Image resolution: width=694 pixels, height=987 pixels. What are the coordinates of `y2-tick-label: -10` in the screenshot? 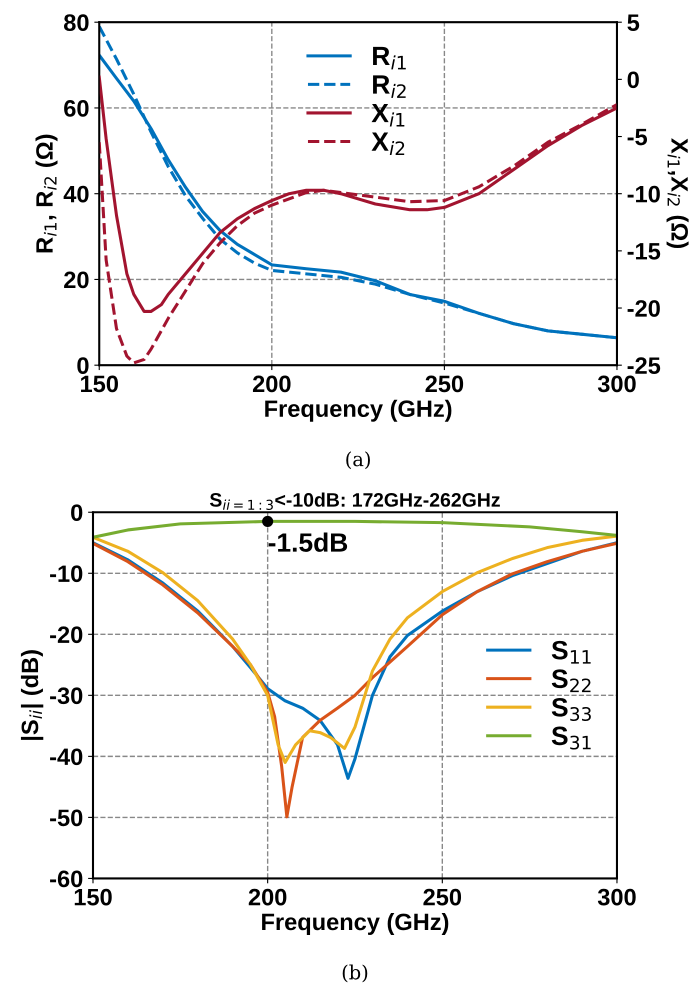 It's located at (644, 194).